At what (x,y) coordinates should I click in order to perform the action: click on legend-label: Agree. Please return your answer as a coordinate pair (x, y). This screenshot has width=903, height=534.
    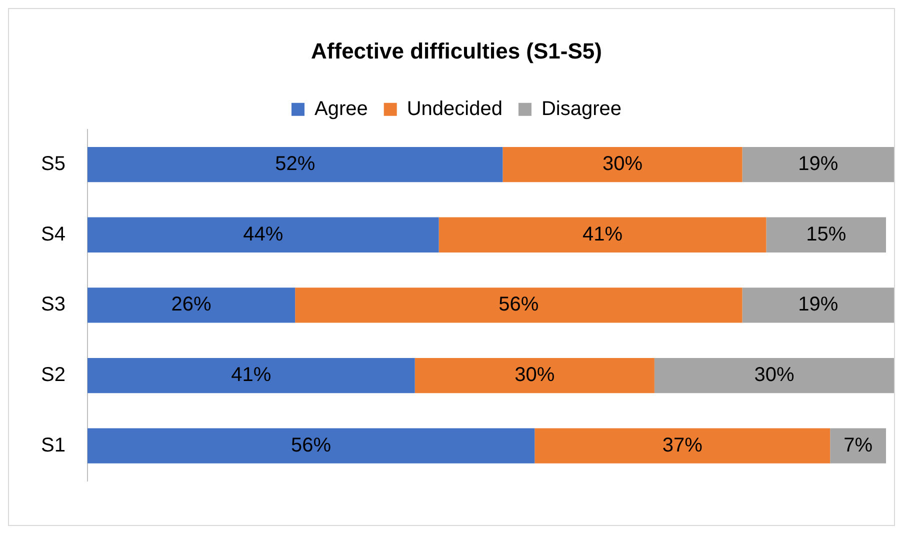
    Looking at the image, I should click on (341, 109).